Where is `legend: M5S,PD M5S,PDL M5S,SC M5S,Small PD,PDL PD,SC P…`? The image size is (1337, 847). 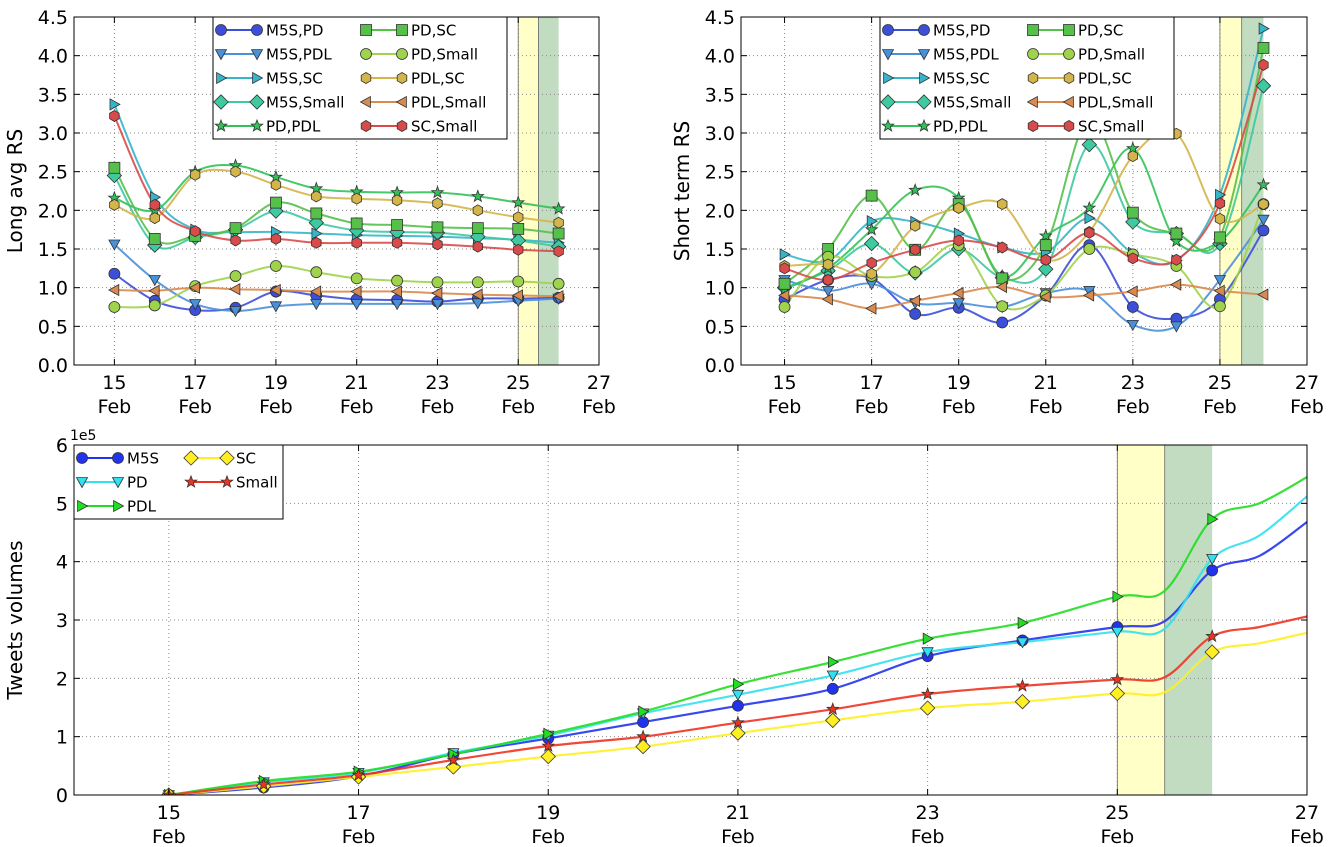 legend: M5S,PD M5S,PDL M5S,SC M5S,Small PD,PDL PD,SC P… is located at coordinates (360, 78).